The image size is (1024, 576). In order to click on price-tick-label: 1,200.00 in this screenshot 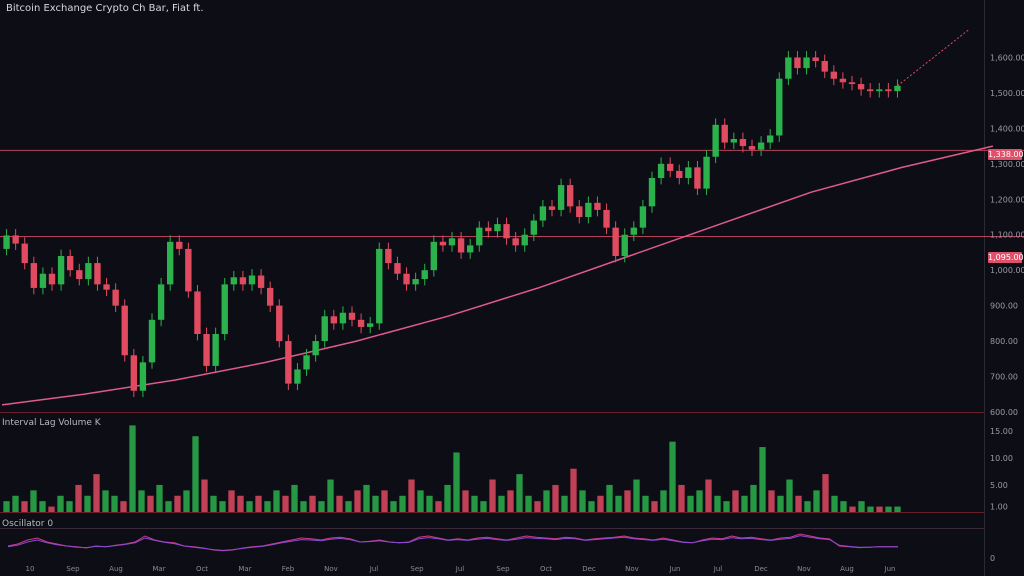, I will do `click(1007, 199)`.